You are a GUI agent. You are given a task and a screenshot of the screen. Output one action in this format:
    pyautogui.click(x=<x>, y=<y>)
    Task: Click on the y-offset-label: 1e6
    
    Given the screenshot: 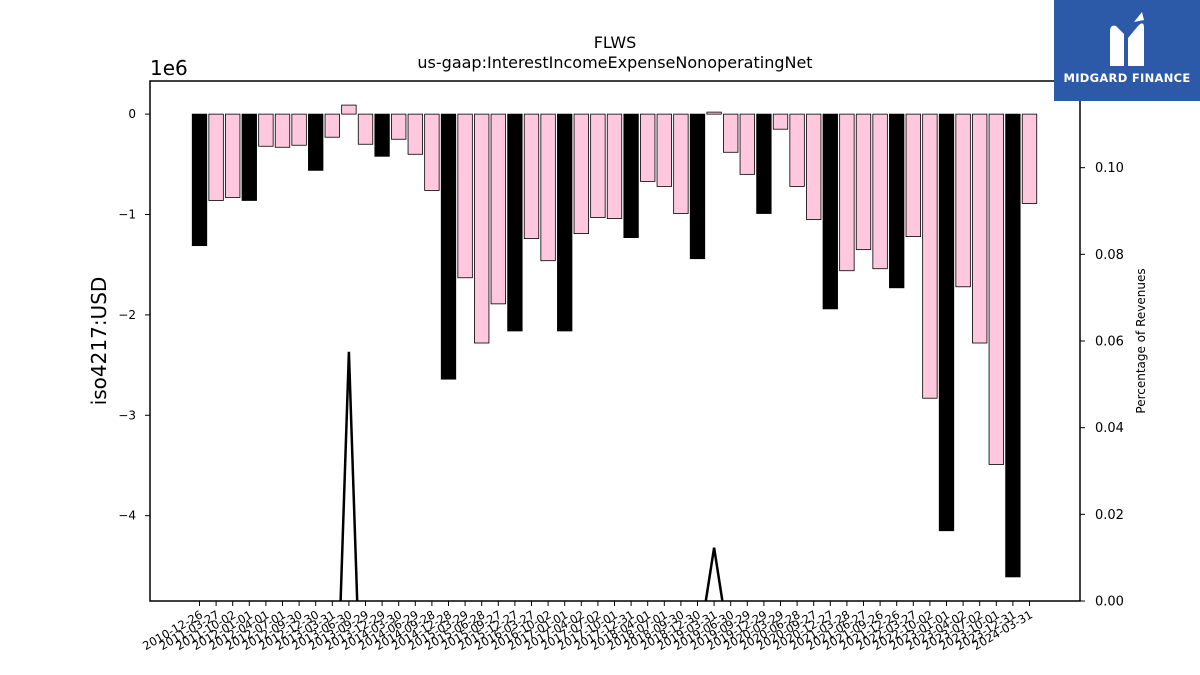 What is the action you would take?
    pyautogui.click(x=169, y=68)
    